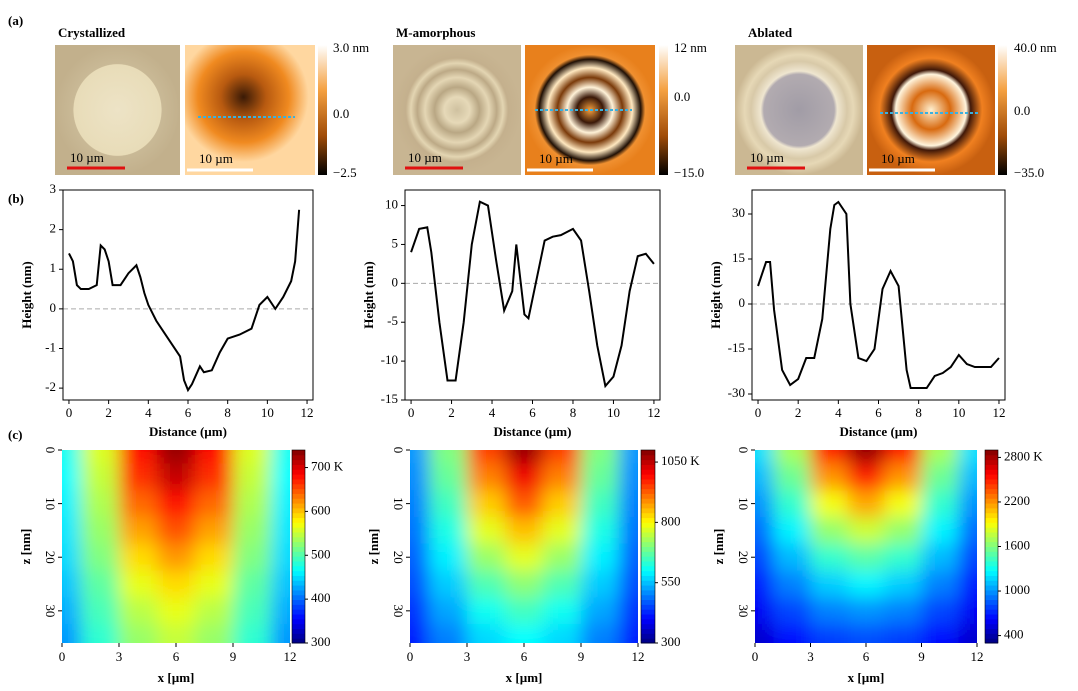 This screenshot has width=1078, height=691. What do you see at coordinates (866, 677) in the screenshot?
I see `x-axis-label: x [µm]` at bounding box center [866, 677].